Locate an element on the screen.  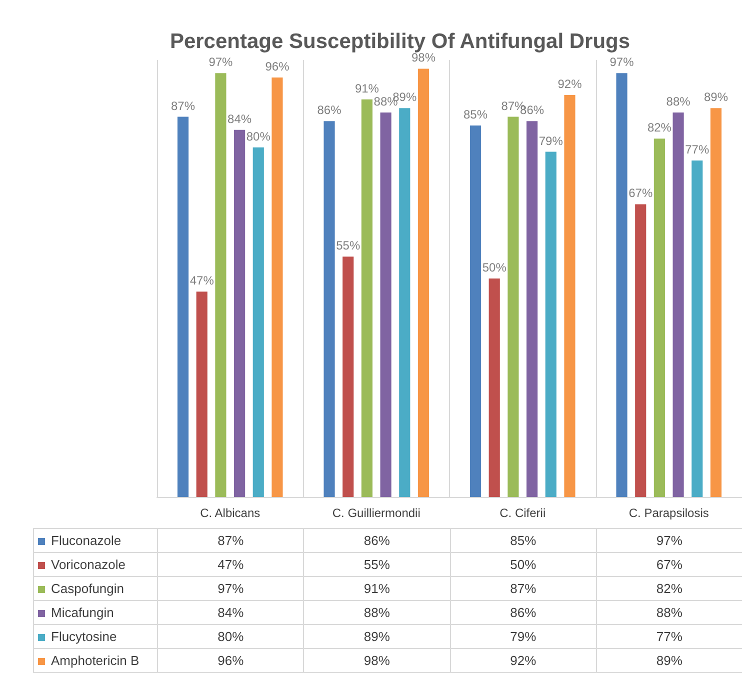
legend-label: Caspofungin is located at coordinates (87, 589).